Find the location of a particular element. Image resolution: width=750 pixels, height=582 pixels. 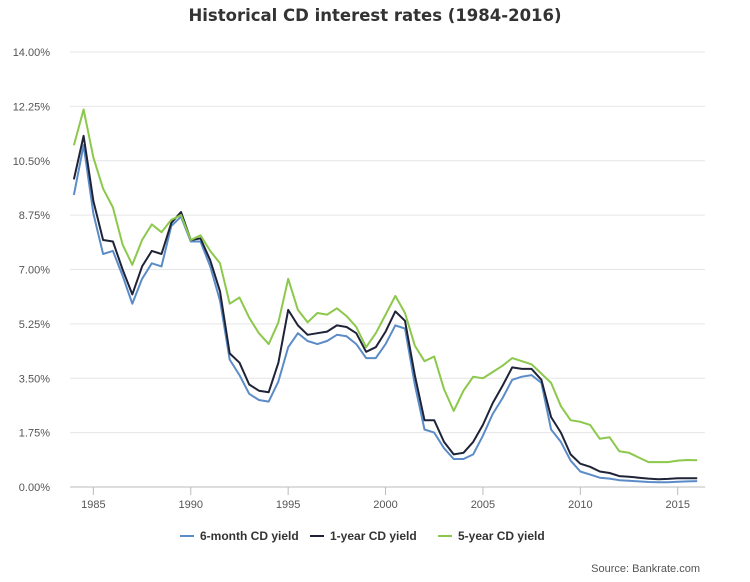

source-note: Source: Bankrate.com is located at coordinates (645, 569).